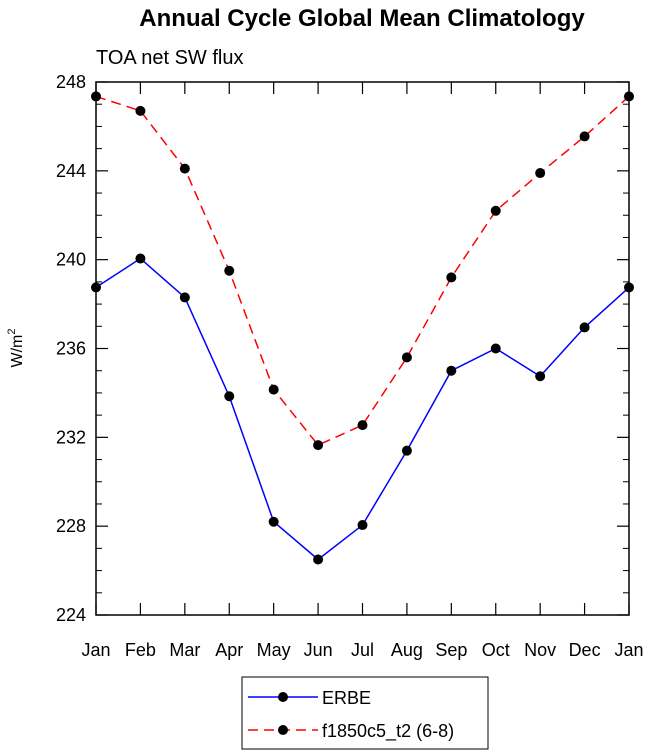 The height and width of the screenshot is (754, 648). I want to click on y-axis-labels: 224 228 232 236 240 244 248, so click(71, 348).